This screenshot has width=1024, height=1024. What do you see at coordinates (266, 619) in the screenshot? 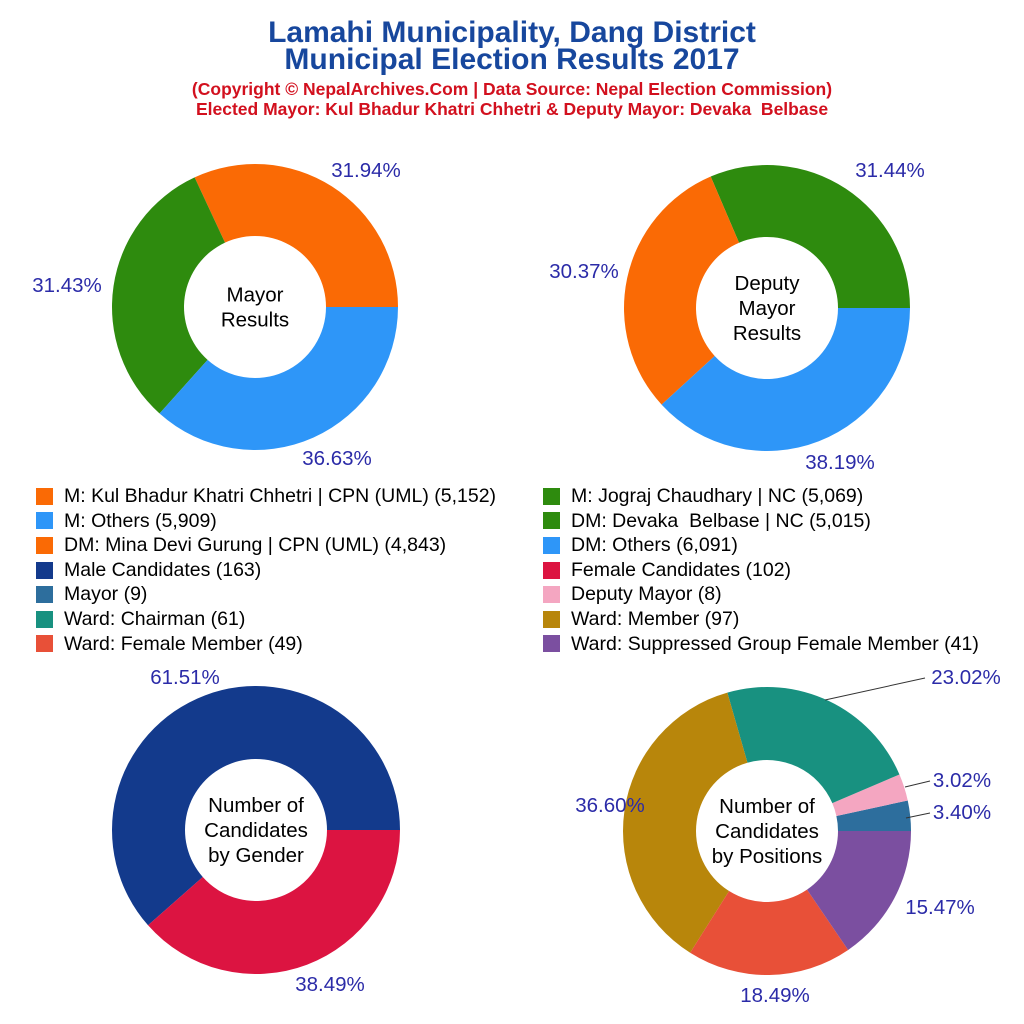
I see `legend-item: Ward: Chairman (61)` at bounding box center [266, 619].